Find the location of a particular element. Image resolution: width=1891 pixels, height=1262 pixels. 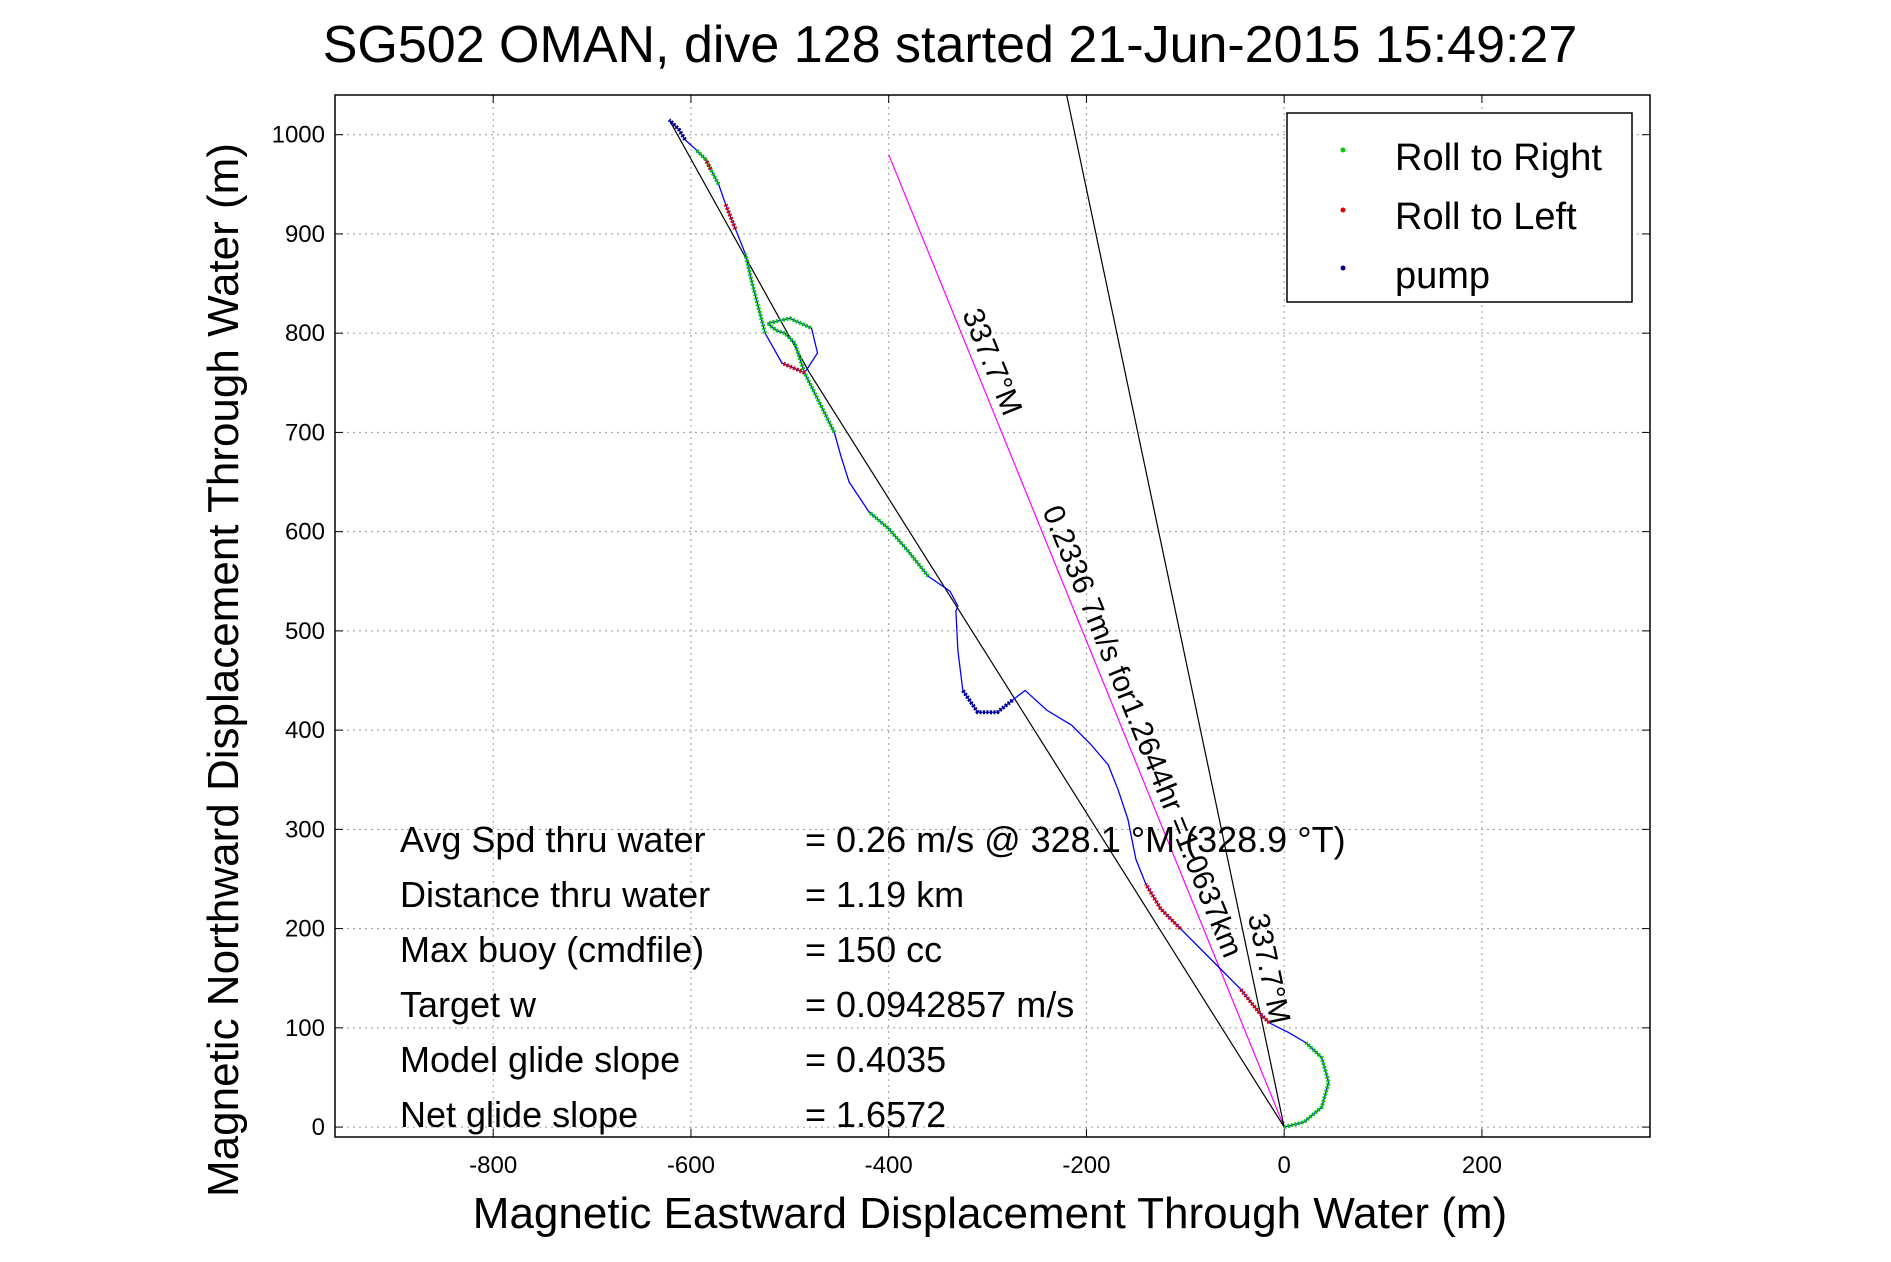

x-tick-label: 200 is located at coordinates (1482, 1165).